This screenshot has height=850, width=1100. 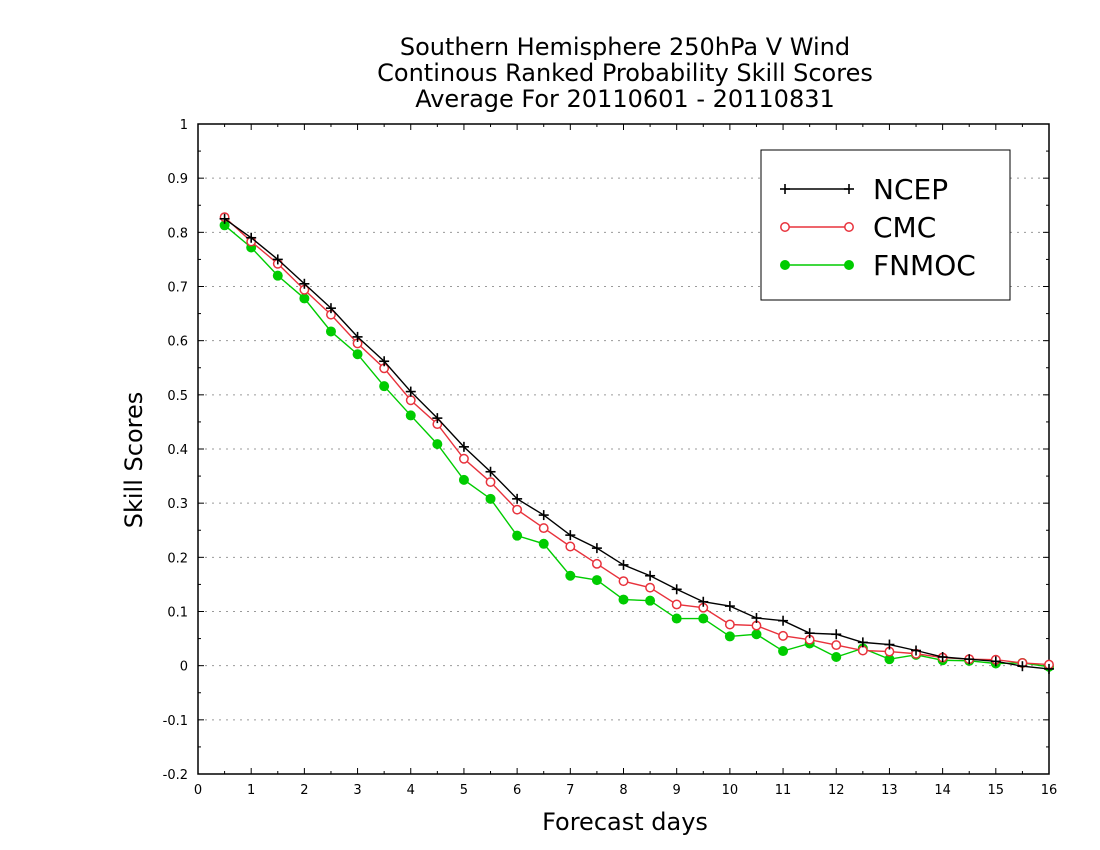 What do you see at coordinates (924, 265) in the screenshot?
I see `legend-label: FNMOC` at bounding box center [924, 265].